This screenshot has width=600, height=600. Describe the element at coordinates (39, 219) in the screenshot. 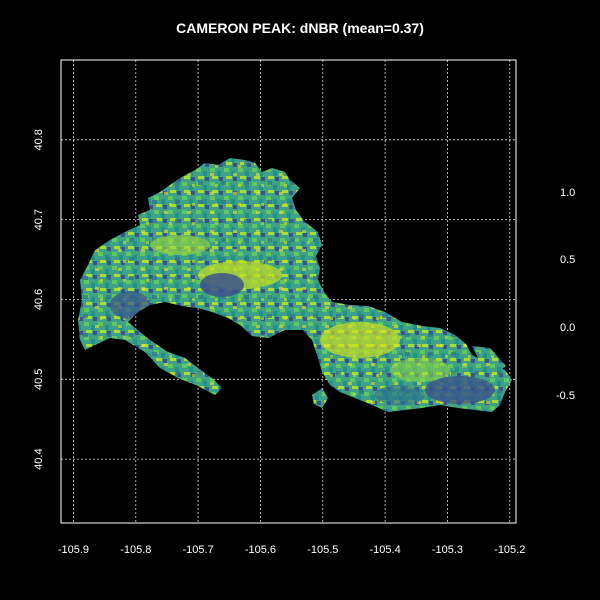

I see `y-tick-label: 40.7` at that location.